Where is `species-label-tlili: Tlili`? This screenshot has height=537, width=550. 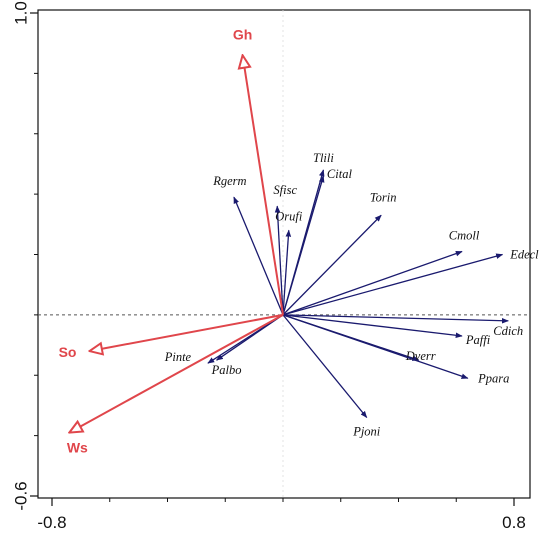
species-label-tlili: Tlili is located at coordinates (323, 158).